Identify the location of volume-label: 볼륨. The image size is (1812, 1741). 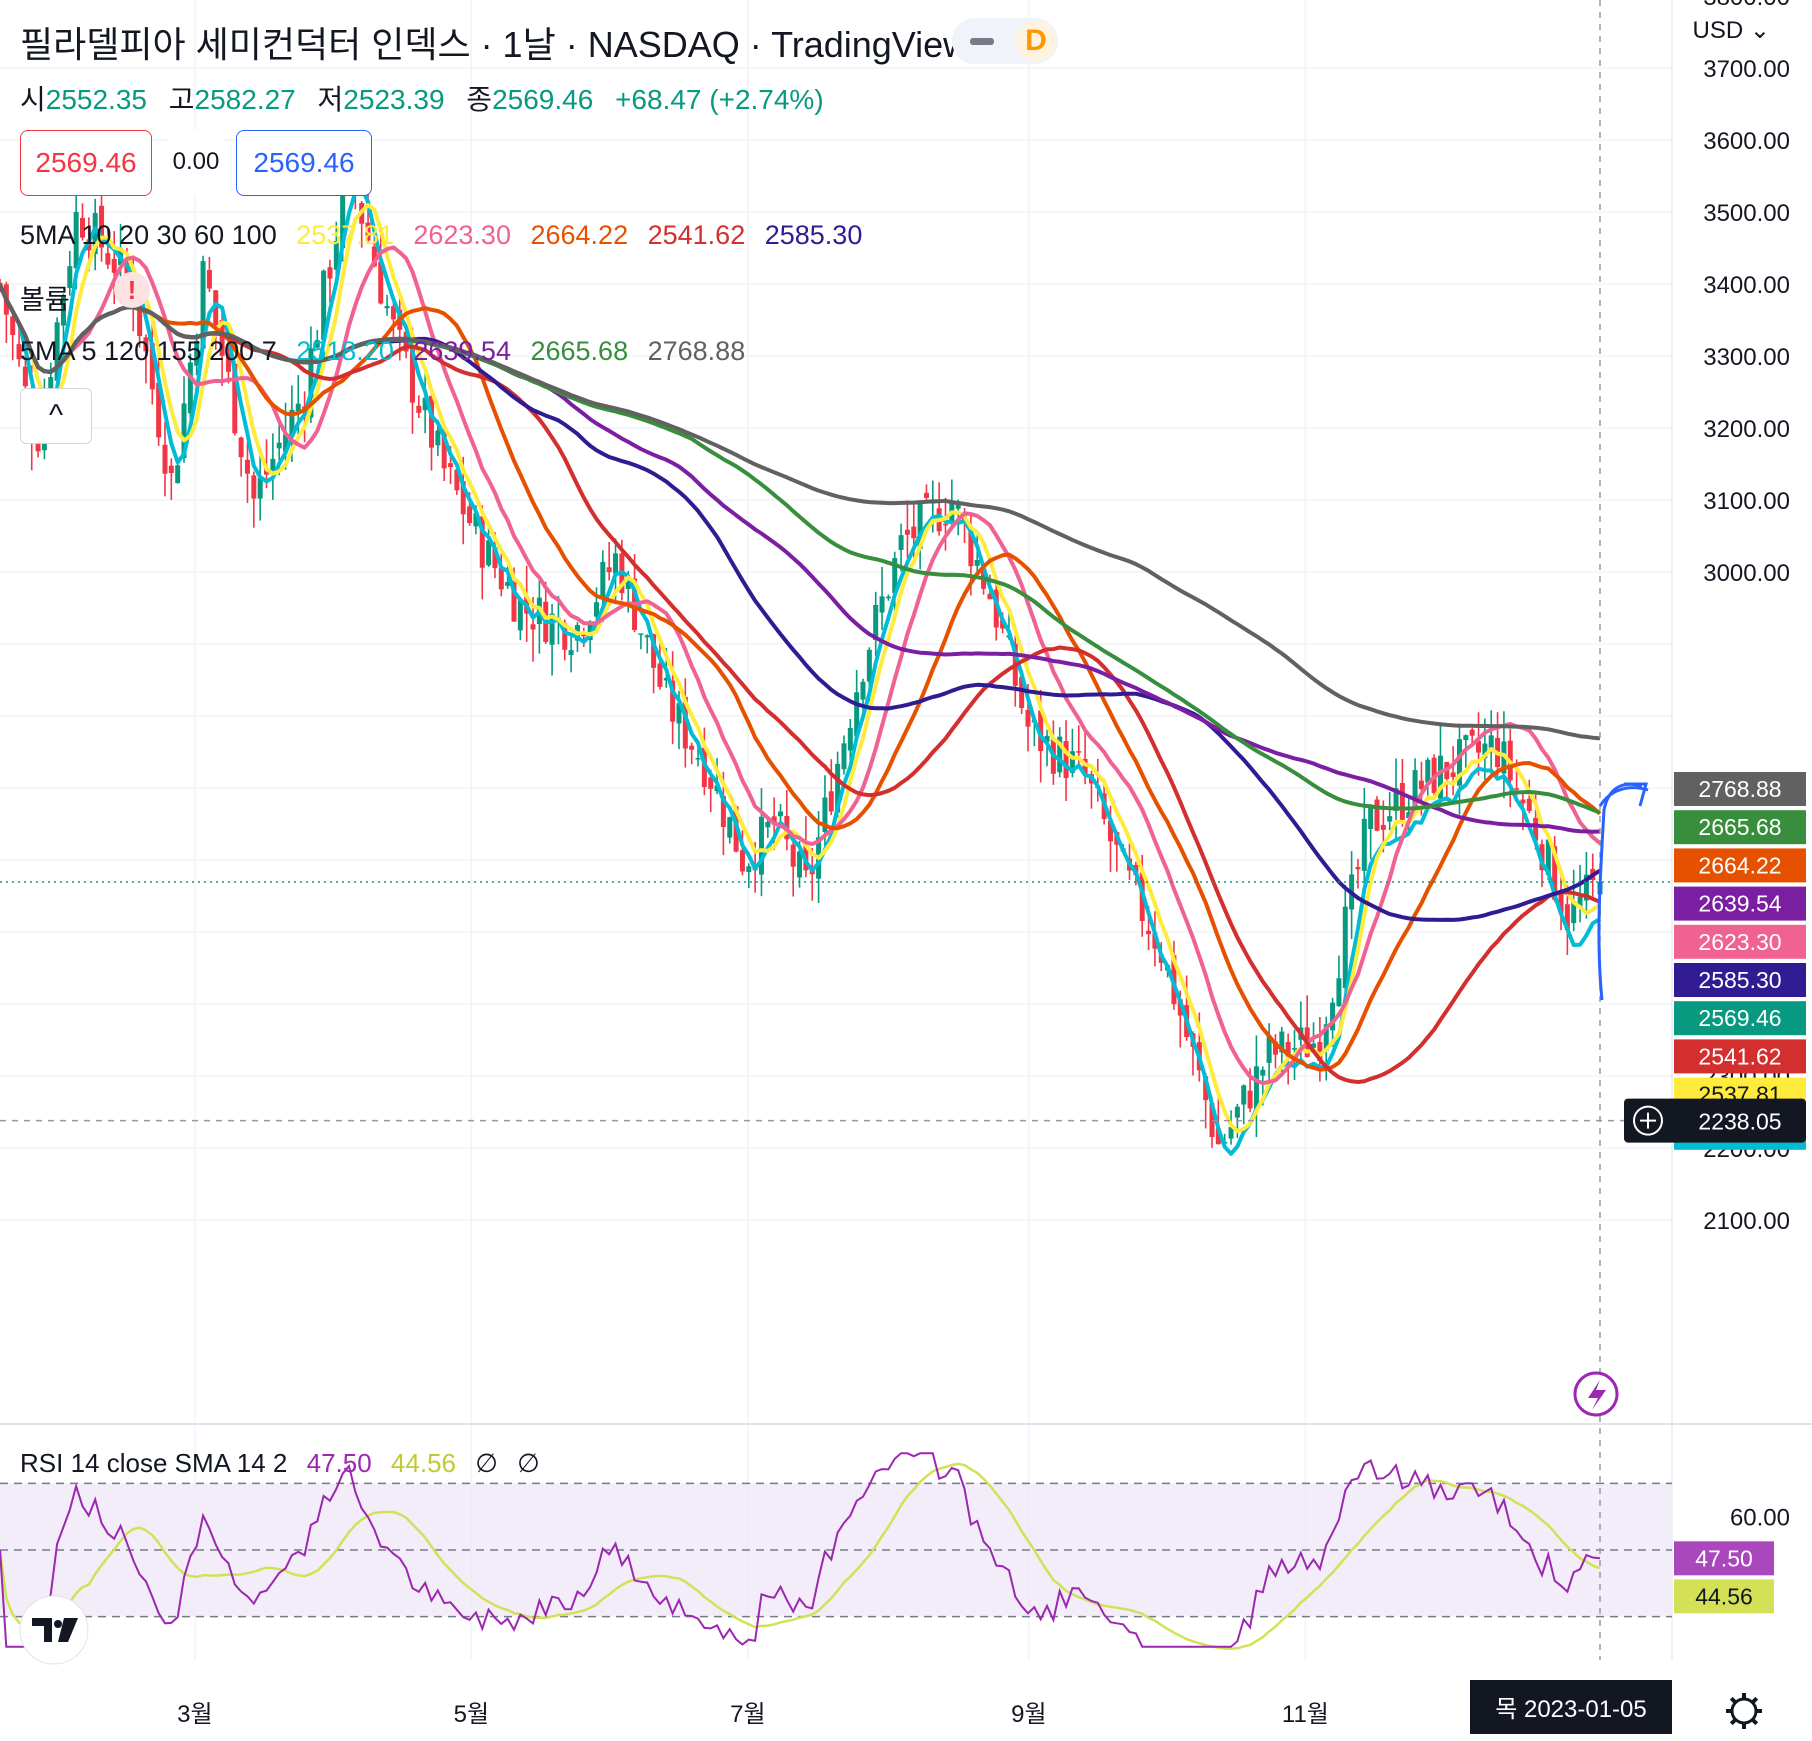
(45, 300).